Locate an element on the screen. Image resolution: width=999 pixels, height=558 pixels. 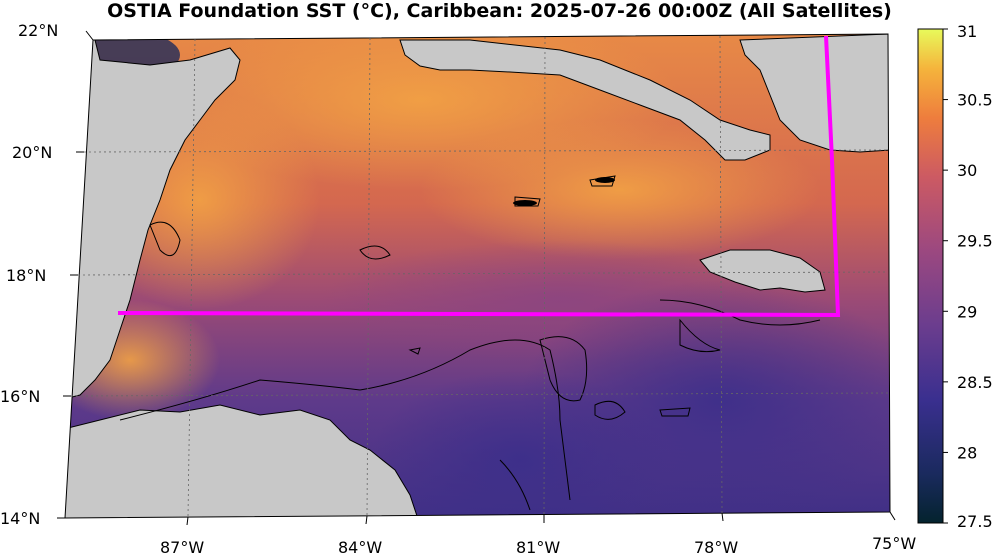
lat-label-16n: 16°N is located at coordinates (20, 396).